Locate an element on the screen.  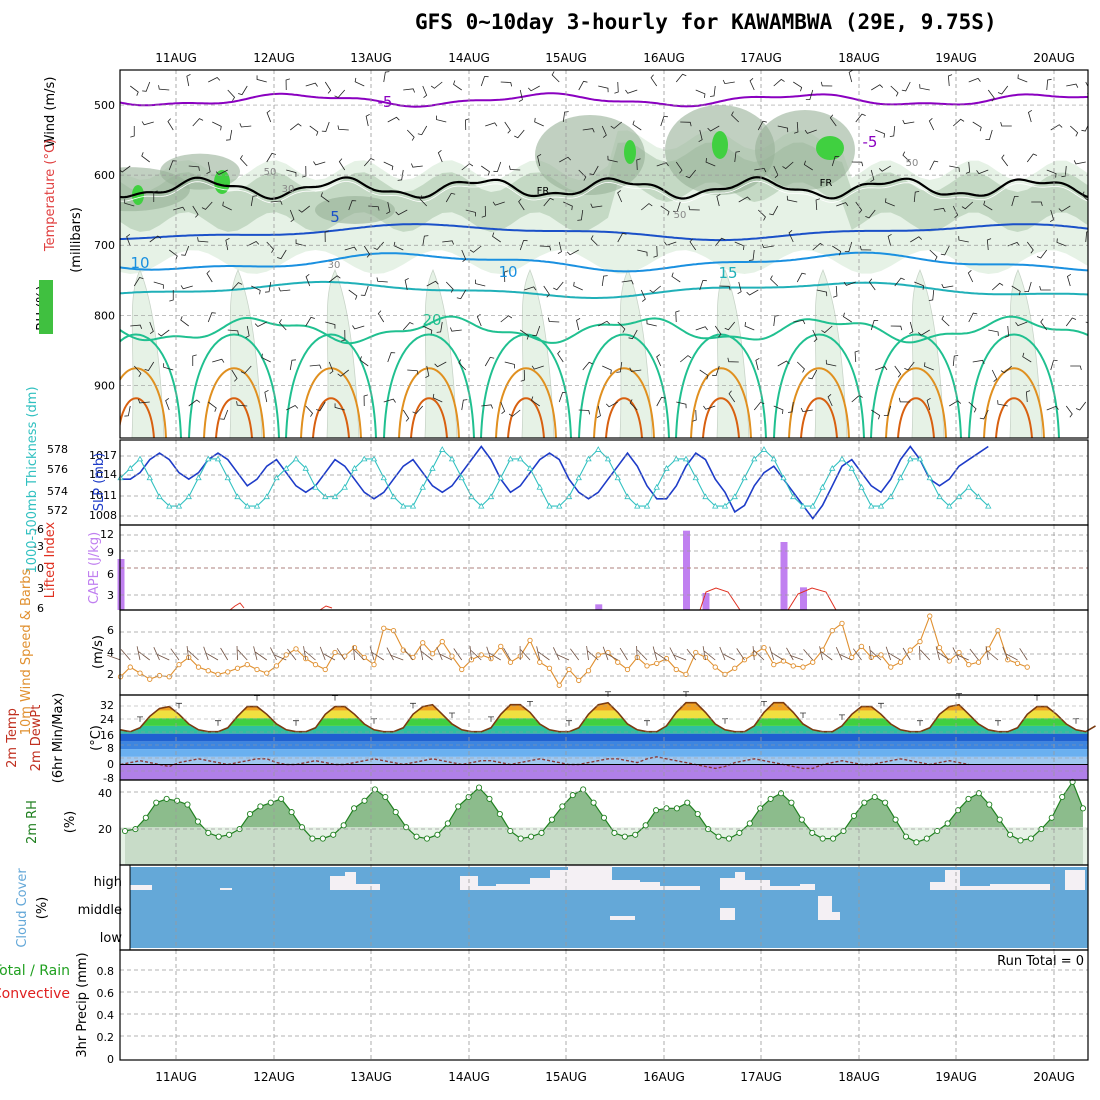
date-top-17AUG: 17AUG is located at coordinates (761, 58).